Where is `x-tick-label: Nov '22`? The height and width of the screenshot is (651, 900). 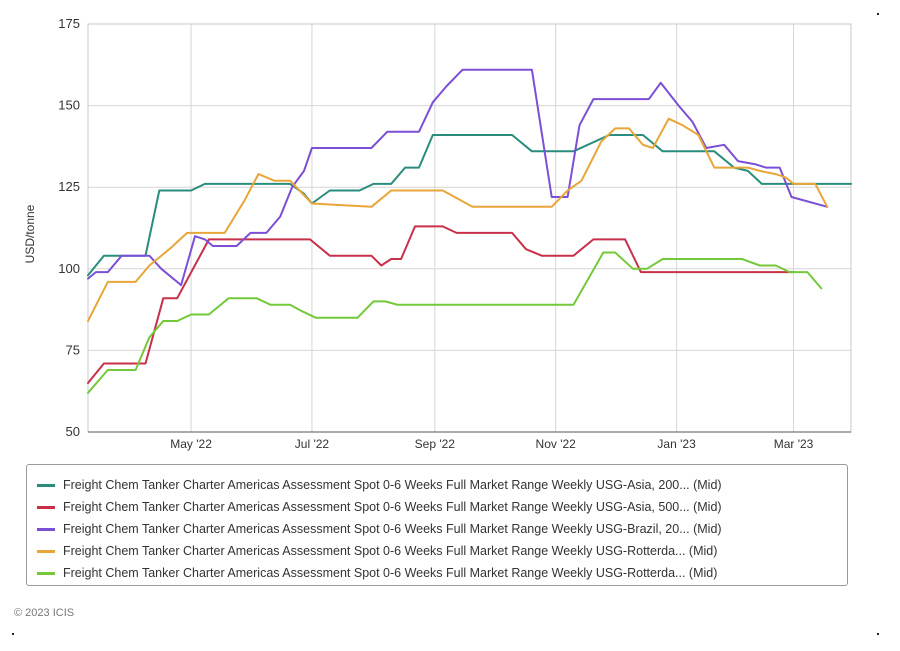 x-tick-label: Nov '22 is located at coordinates (556, 444).